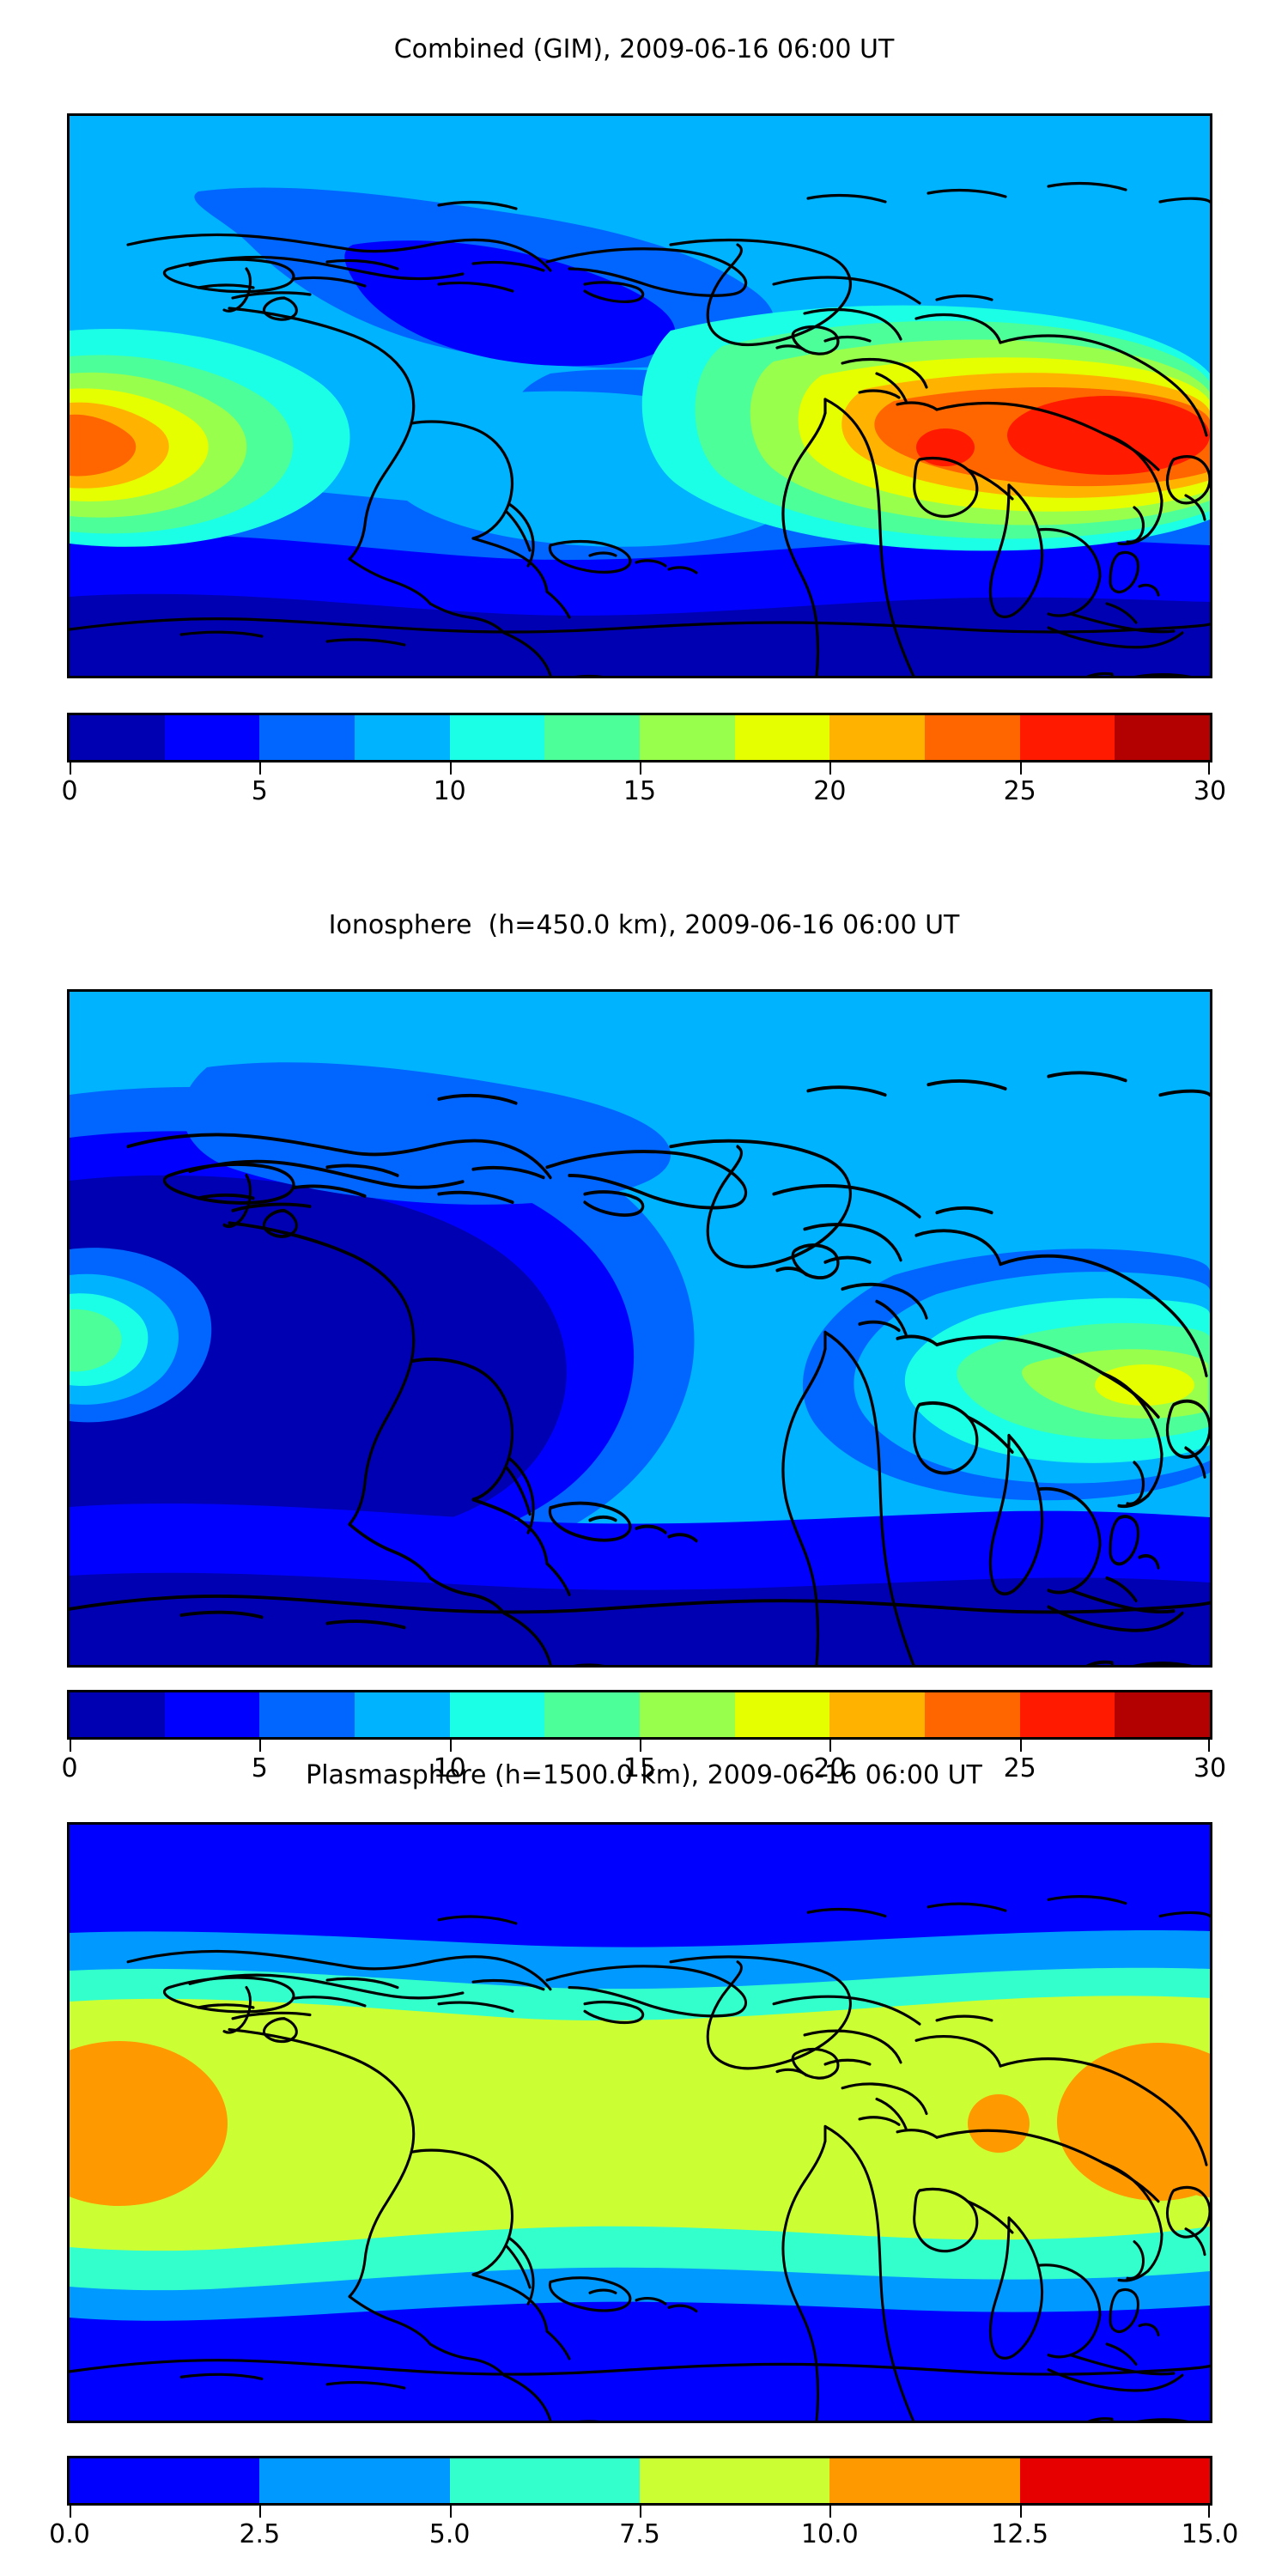 This screenshot has height=2576, width=1288. Describe the element at coordinates (450, 2534) in the screenshot. I see `colorbar-tick-label: 5.0` at that location.